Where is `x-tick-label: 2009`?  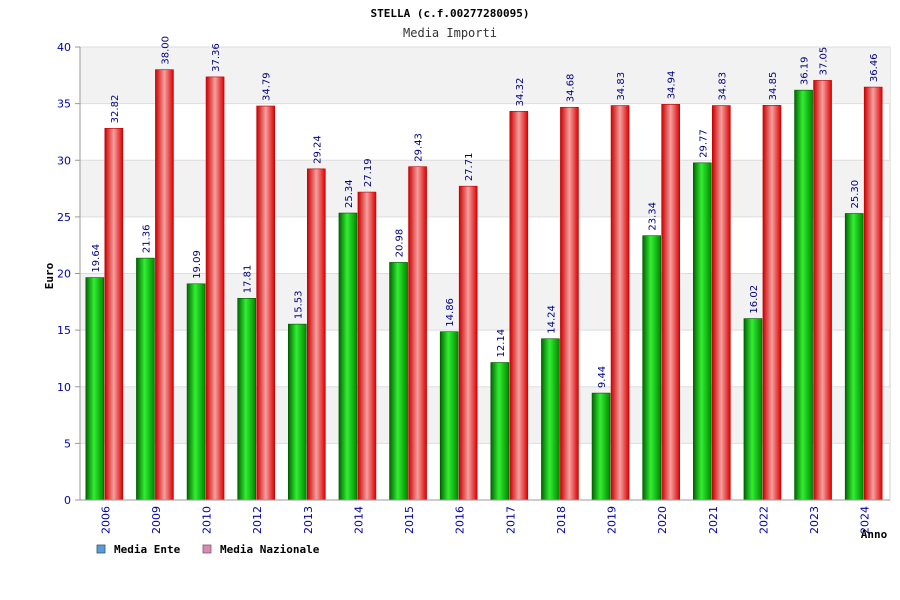 x-tick-label: 2009 is located at coordinates (156, 520).